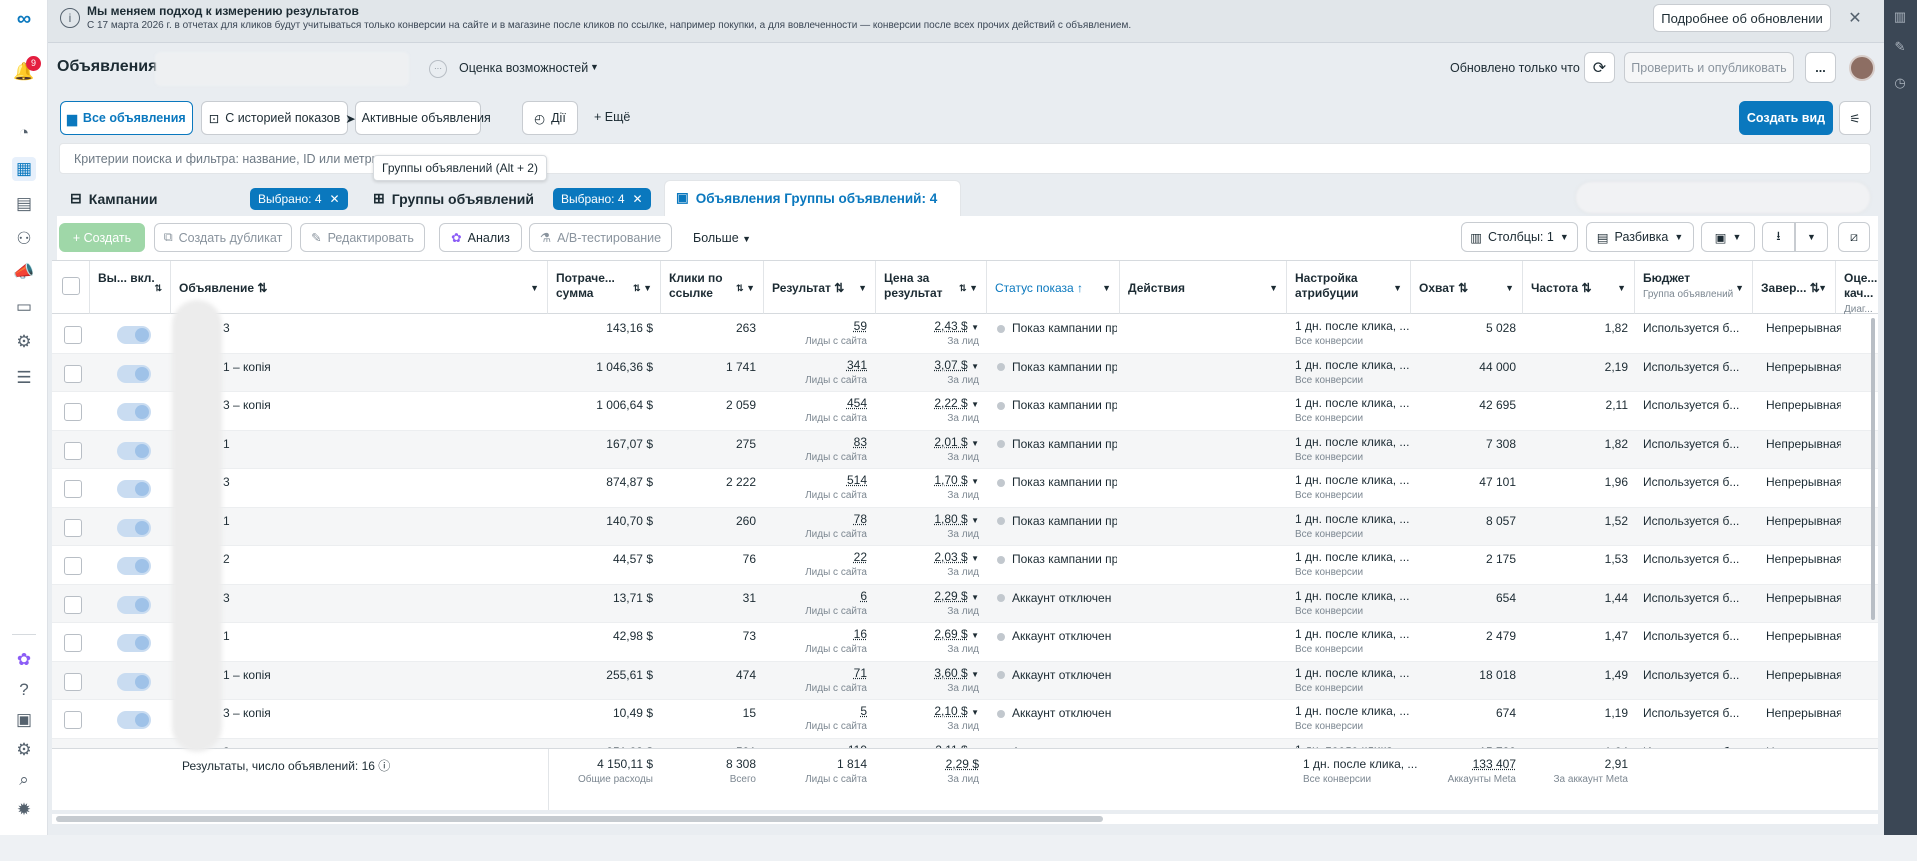 Image resolution: width=1917 pixels, height=861 pixels. Describe the element at coordinates (1900, 46) in the screenshot. I see `pencil-icon: ✎` at that location.